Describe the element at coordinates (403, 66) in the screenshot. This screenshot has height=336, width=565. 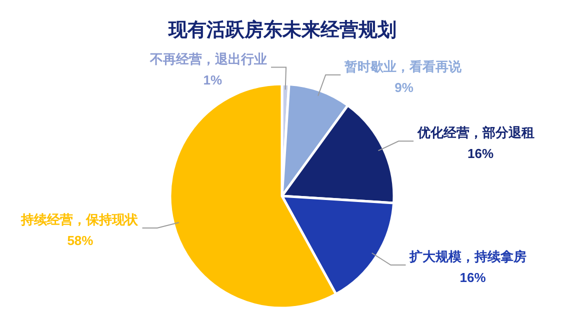
I see `slice-label: 暂时歇业，看看再说` at that location.